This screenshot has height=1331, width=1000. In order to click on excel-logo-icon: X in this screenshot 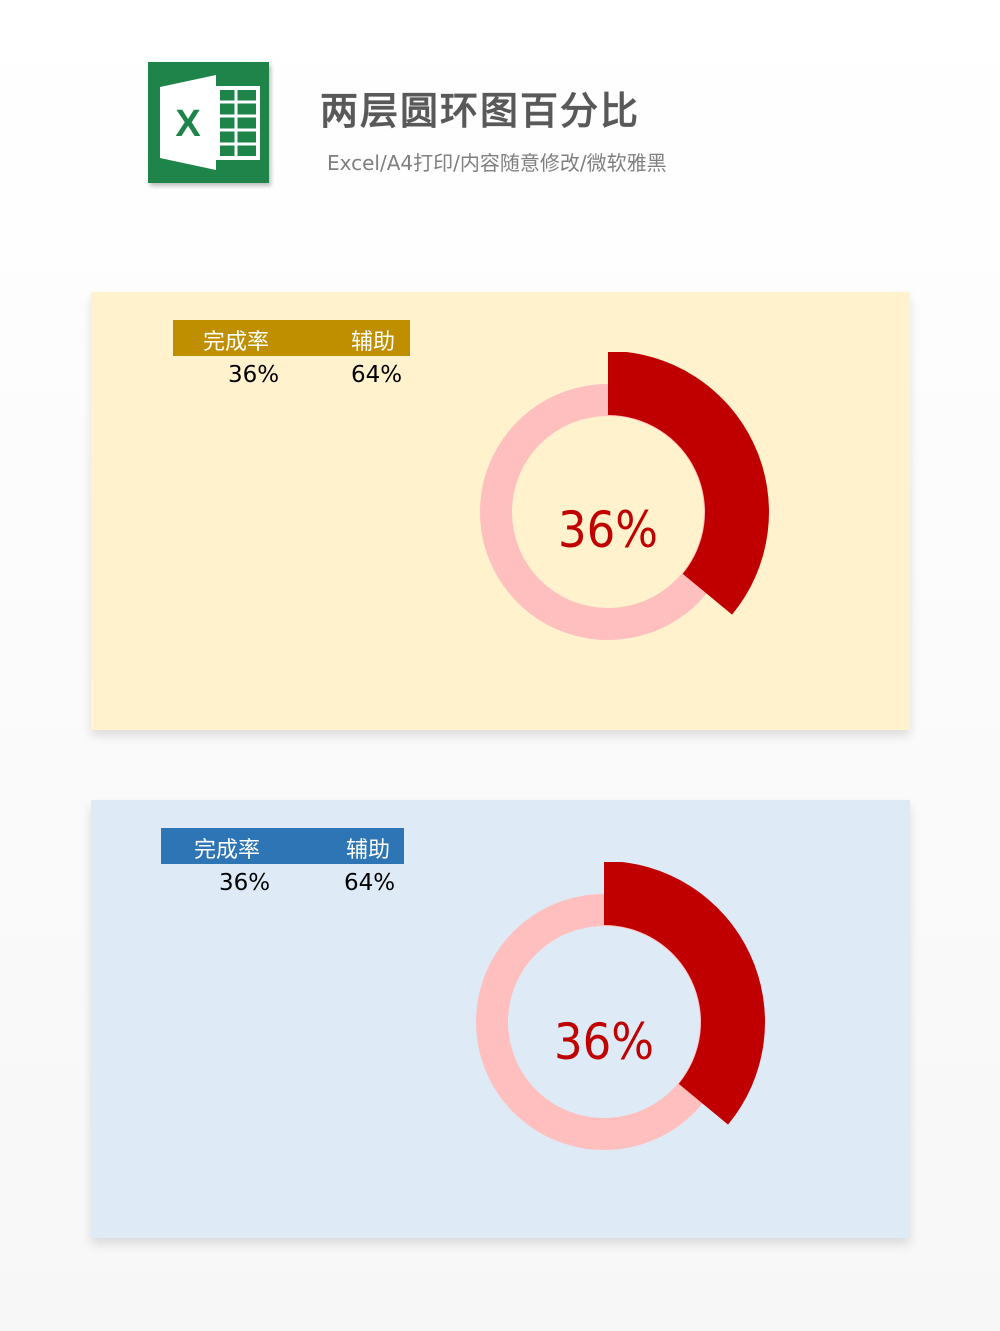, I will do `click(208, 122)`.